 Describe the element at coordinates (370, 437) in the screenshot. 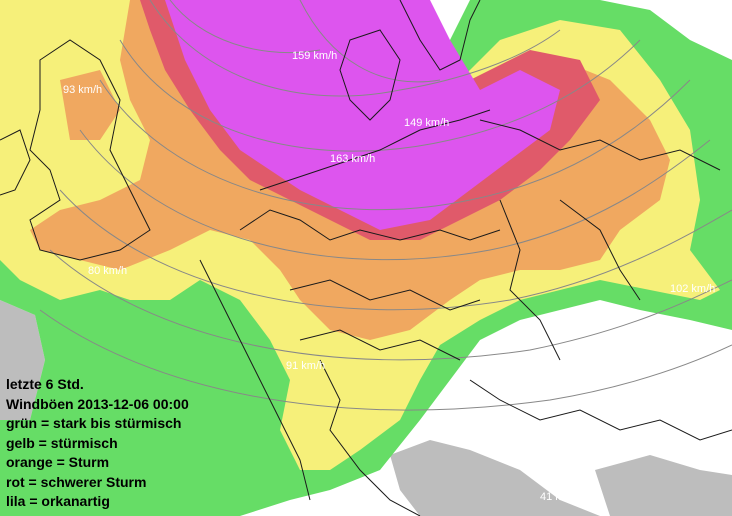

I see `italy-outline` at that location.